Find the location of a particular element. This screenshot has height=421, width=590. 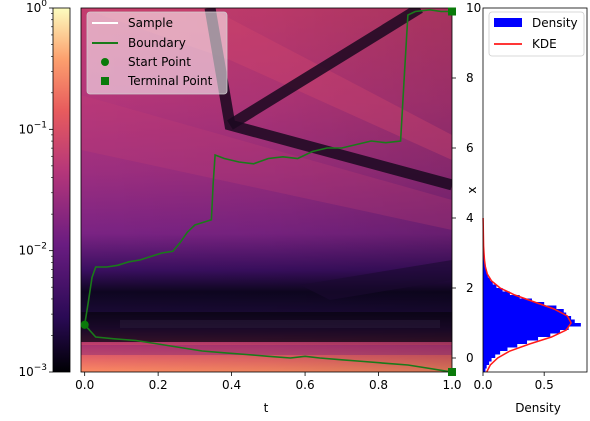

y-axis-label: x is located at coordinates (472, 189).